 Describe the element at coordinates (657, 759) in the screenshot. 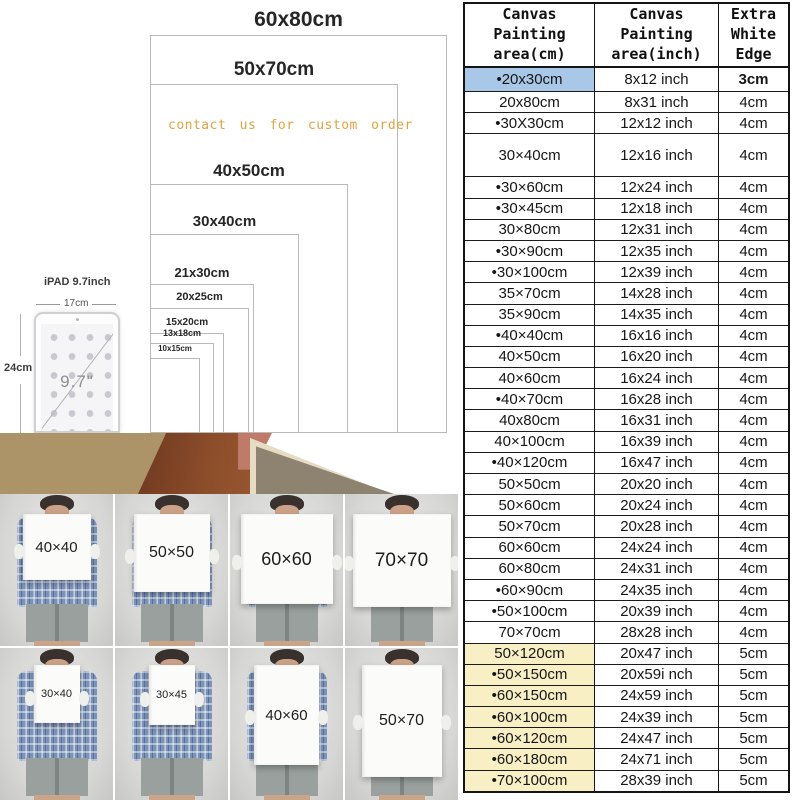

I see `cell-size-inch: 24x71 inch` at that location.